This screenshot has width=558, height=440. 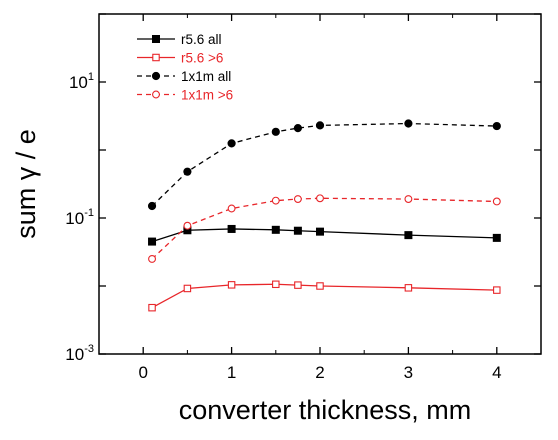 I want to click on x-axis-title: converter thickness, mm, so click(x=325, y=410).